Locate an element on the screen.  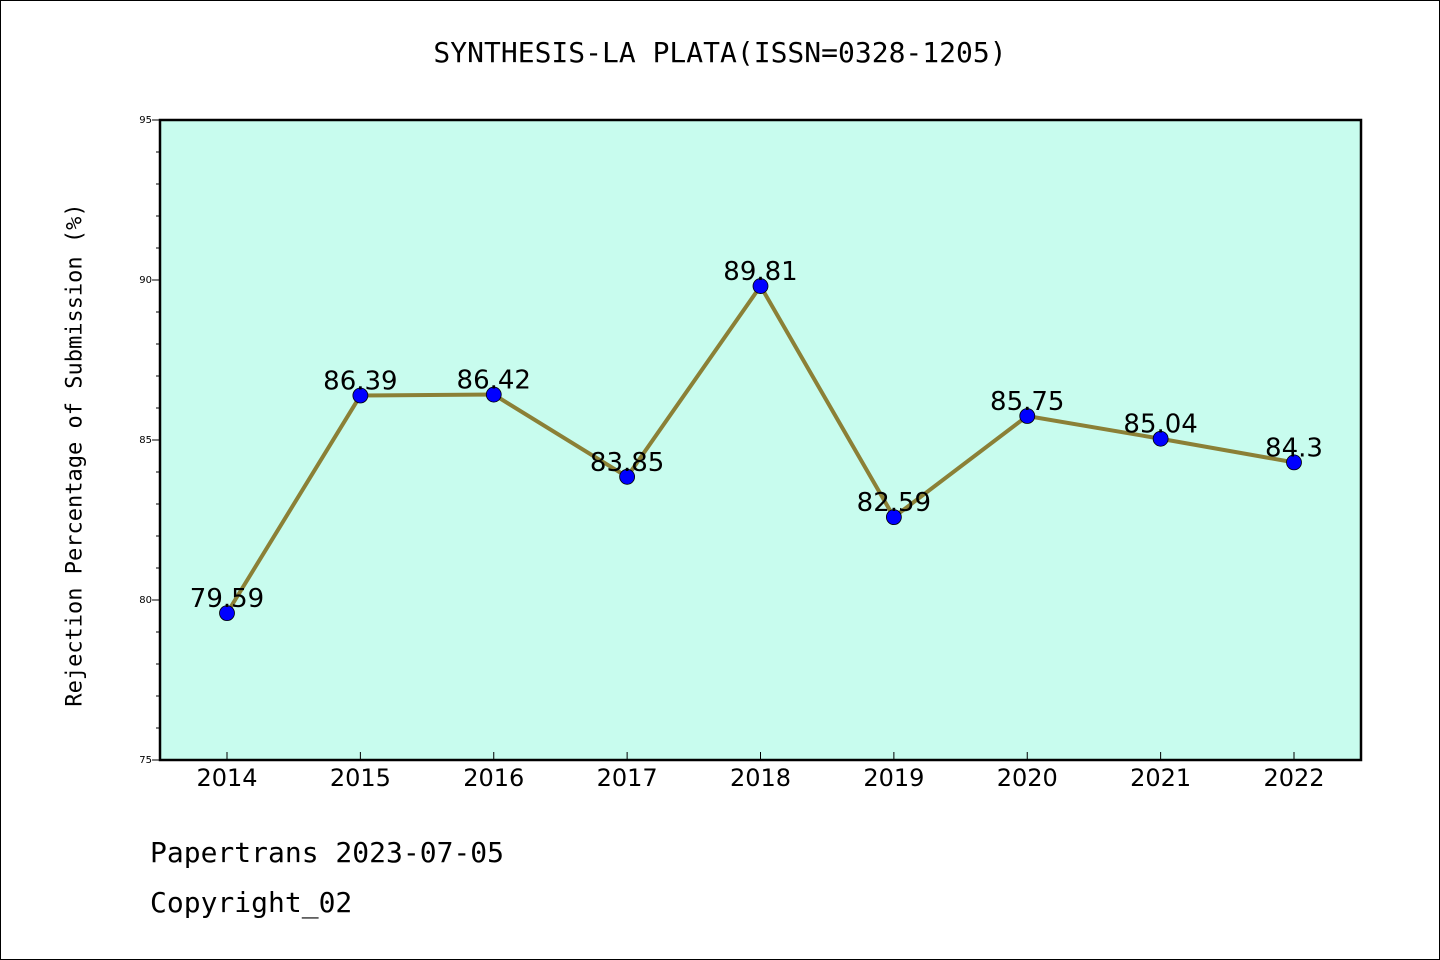
data-label: 79.59 is located at coordinates (227, 599).